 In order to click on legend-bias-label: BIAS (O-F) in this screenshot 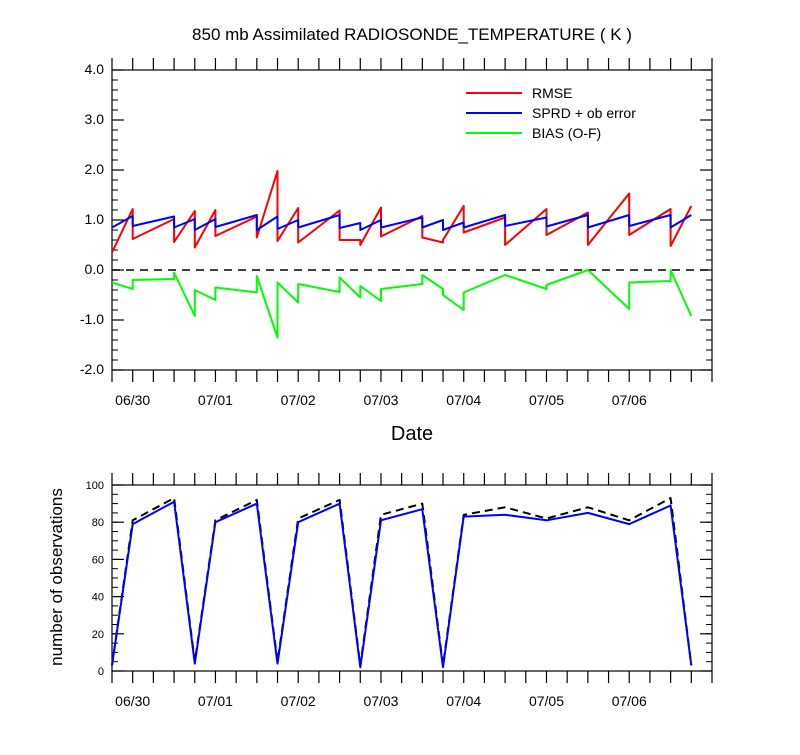, I will do `click(566, 133)`.